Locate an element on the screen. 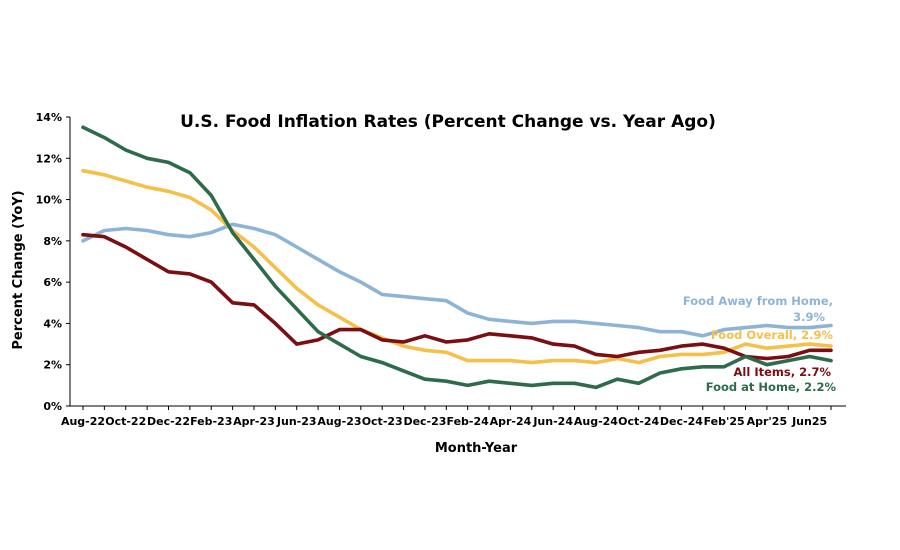 The width and height of the screenshot is (900, 550). y-tick-label: 14% is located at coordinates (49, 117).